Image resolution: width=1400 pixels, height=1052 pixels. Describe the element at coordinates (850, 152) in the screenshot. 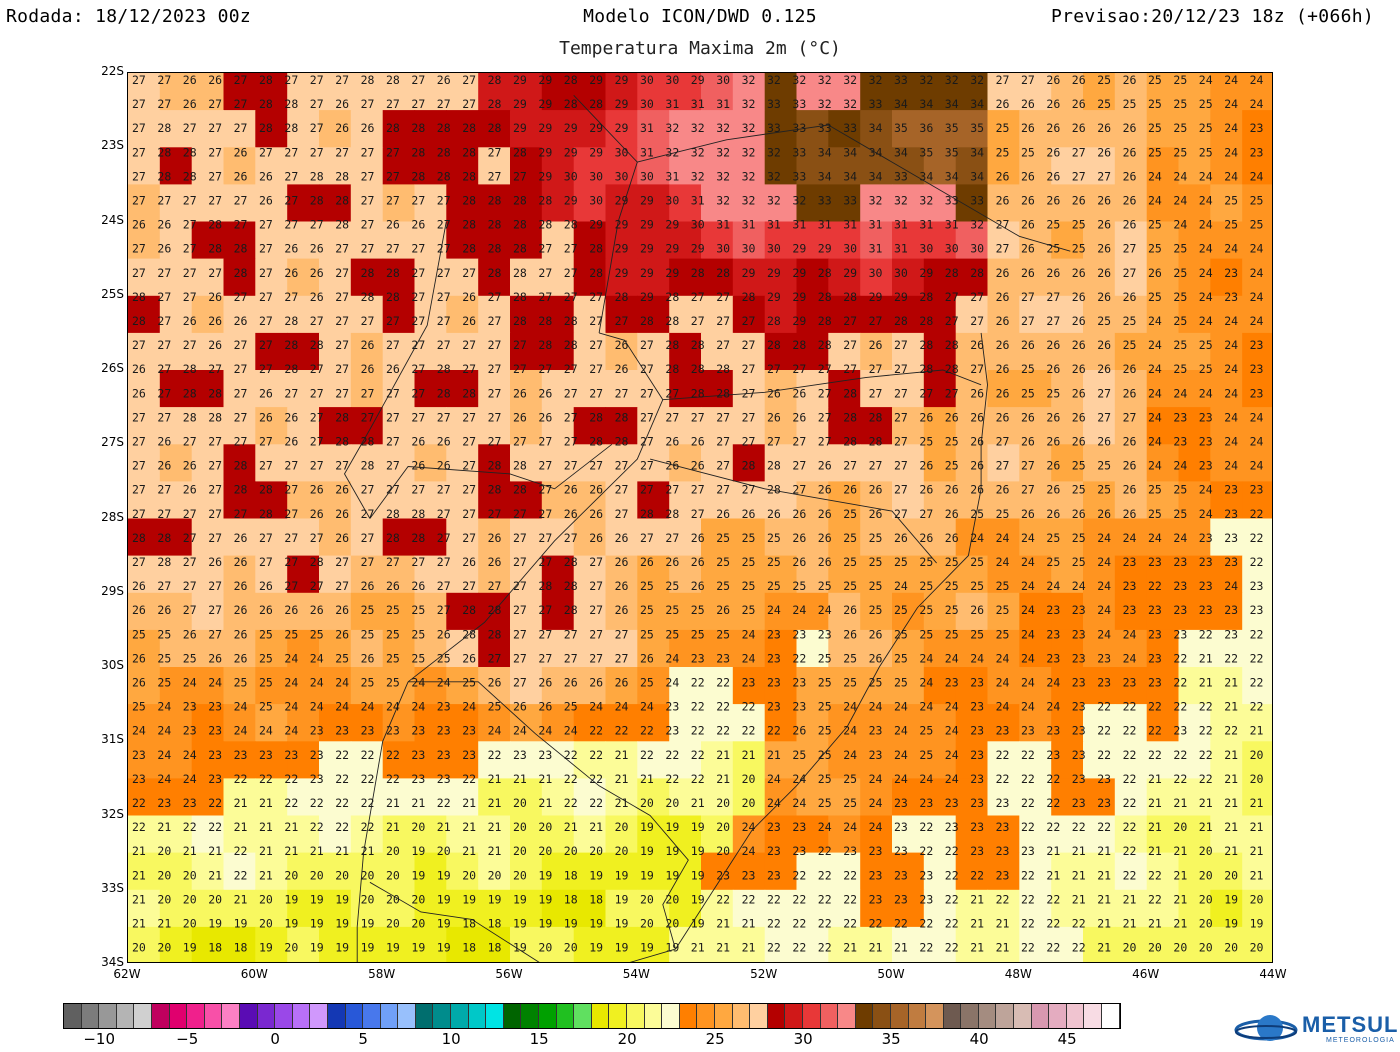

I see `value-label: 34` at that location.